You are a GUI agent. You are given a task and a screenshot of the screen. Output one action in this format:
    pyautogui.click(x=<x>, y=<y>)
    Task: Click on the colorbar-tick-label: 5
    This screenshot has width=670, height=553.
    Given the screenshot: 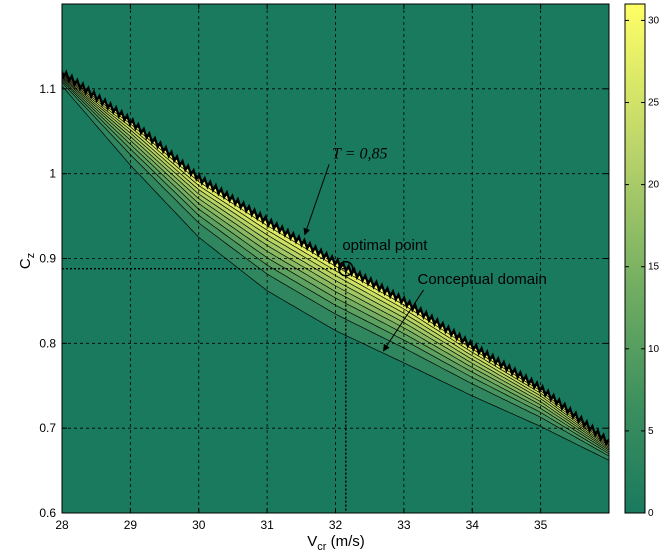 What is the action you would take?
    pyautogui.click(x=651, y=431)
    